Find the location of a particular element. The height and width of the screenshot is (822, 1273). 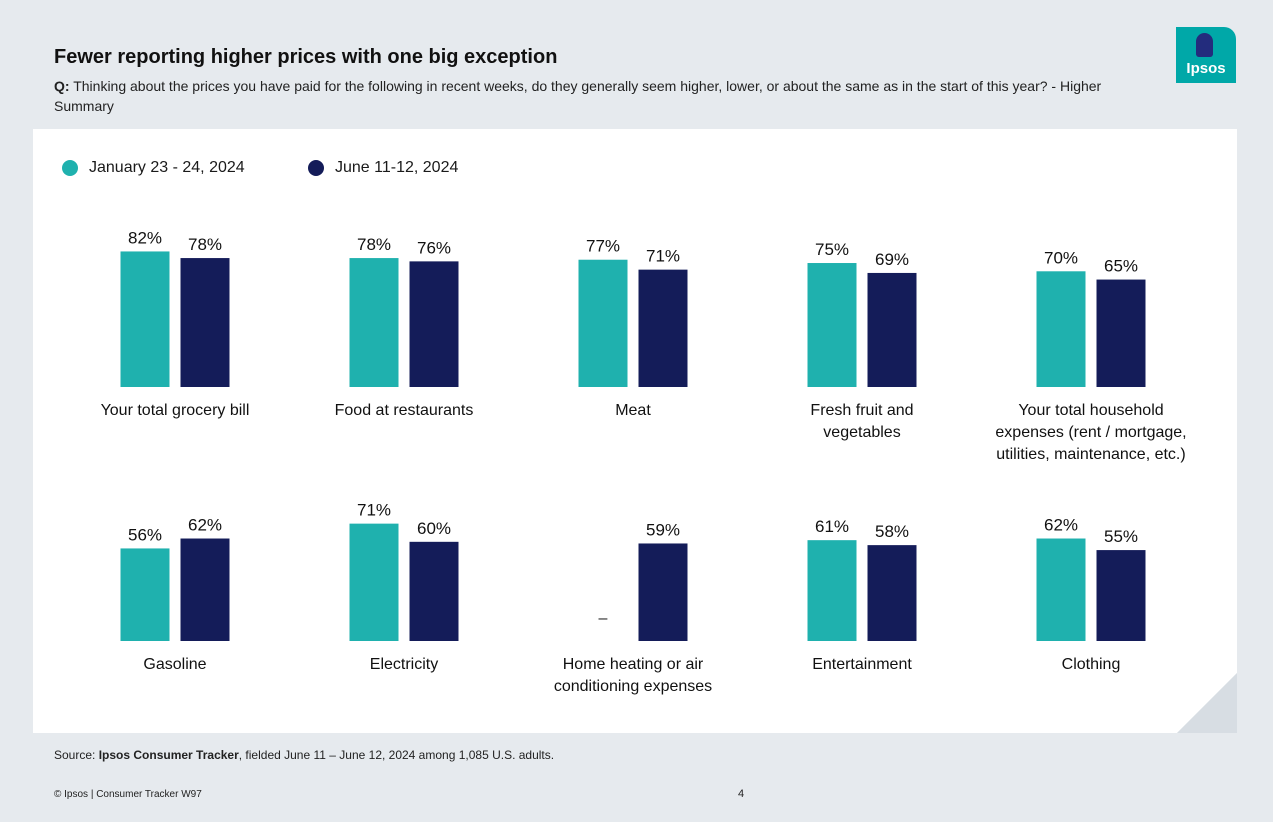

bar-value-label: 77% is located at coordinates (603, 246).